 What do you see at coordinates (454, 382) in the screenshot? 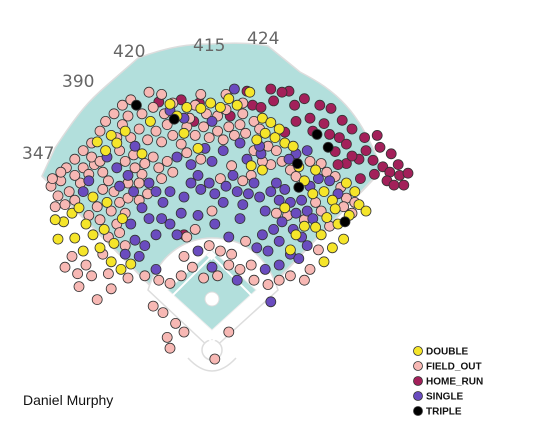
I see `legend-label-home-run: HOME_RUN` at bounding box center [454, 382].